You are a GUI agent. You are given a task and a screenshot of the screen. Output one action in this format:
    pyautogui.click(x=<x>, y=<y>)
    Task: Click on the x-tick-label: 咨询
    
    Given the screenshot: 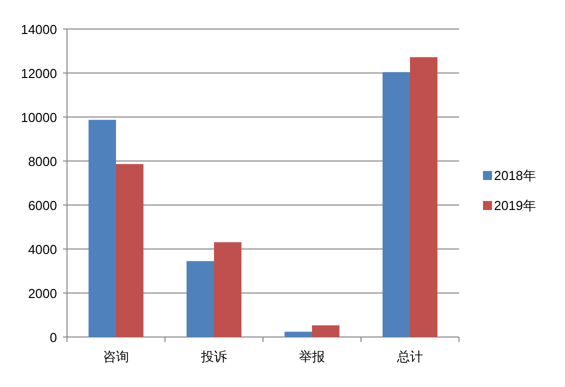 What is the action you would take?
    pyautogui.click(x=116, y=356)
    